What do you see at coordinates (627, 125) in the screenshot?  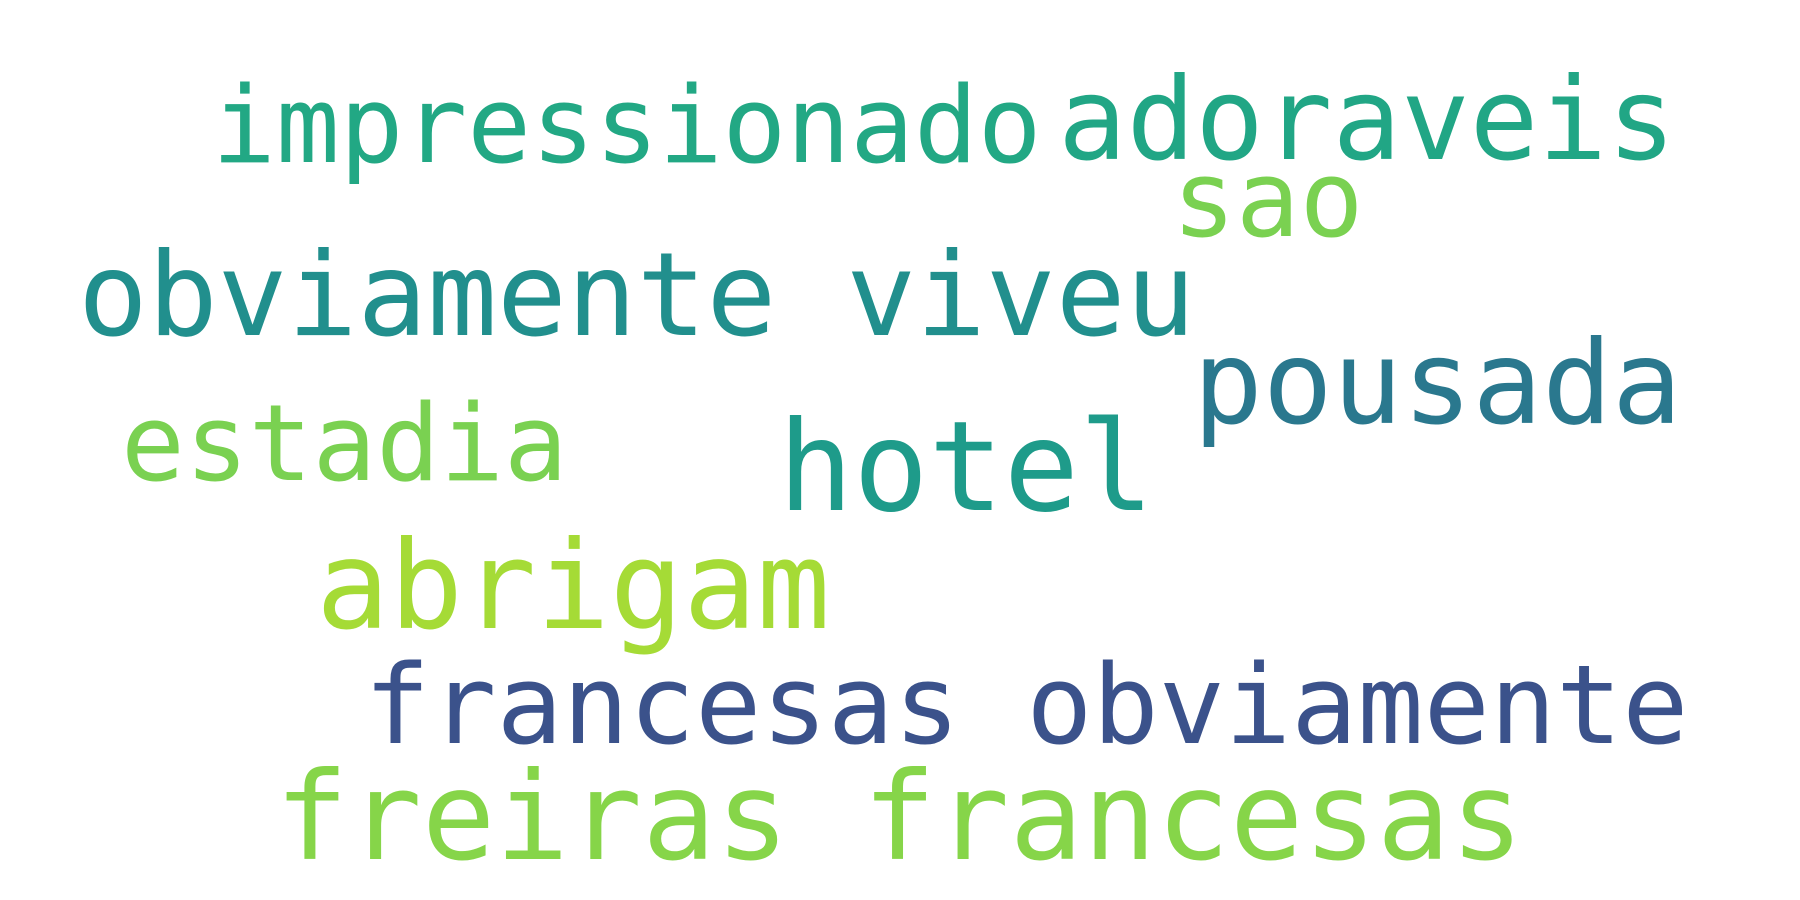 I see `word-impressionado: impressionado` at bounding box center [627, 125].